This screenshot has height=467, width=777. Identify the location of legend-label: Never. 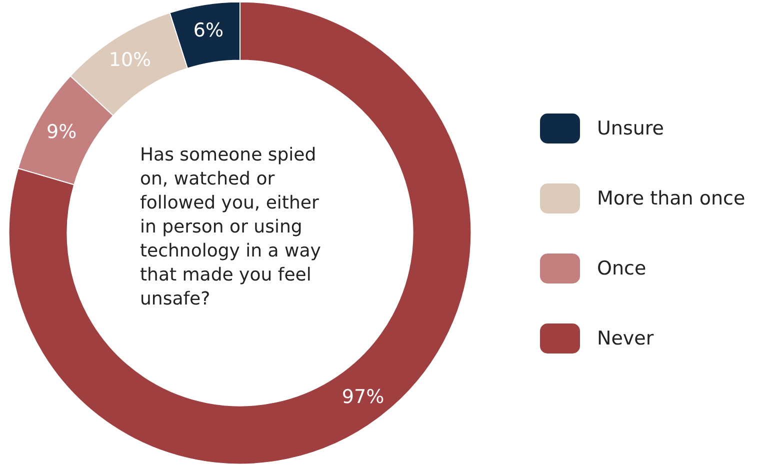
(625, 339).